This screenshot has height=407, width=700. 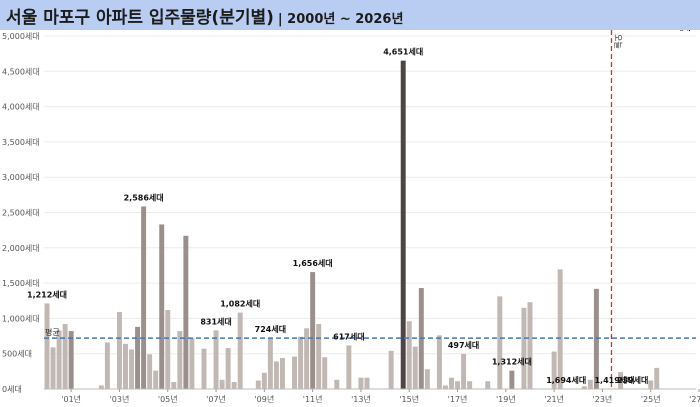 What do you see at coordinates (21, 177) in the screenshot?
I see `y-tick-label: 3,000세대` at bounding box center [21, 177].